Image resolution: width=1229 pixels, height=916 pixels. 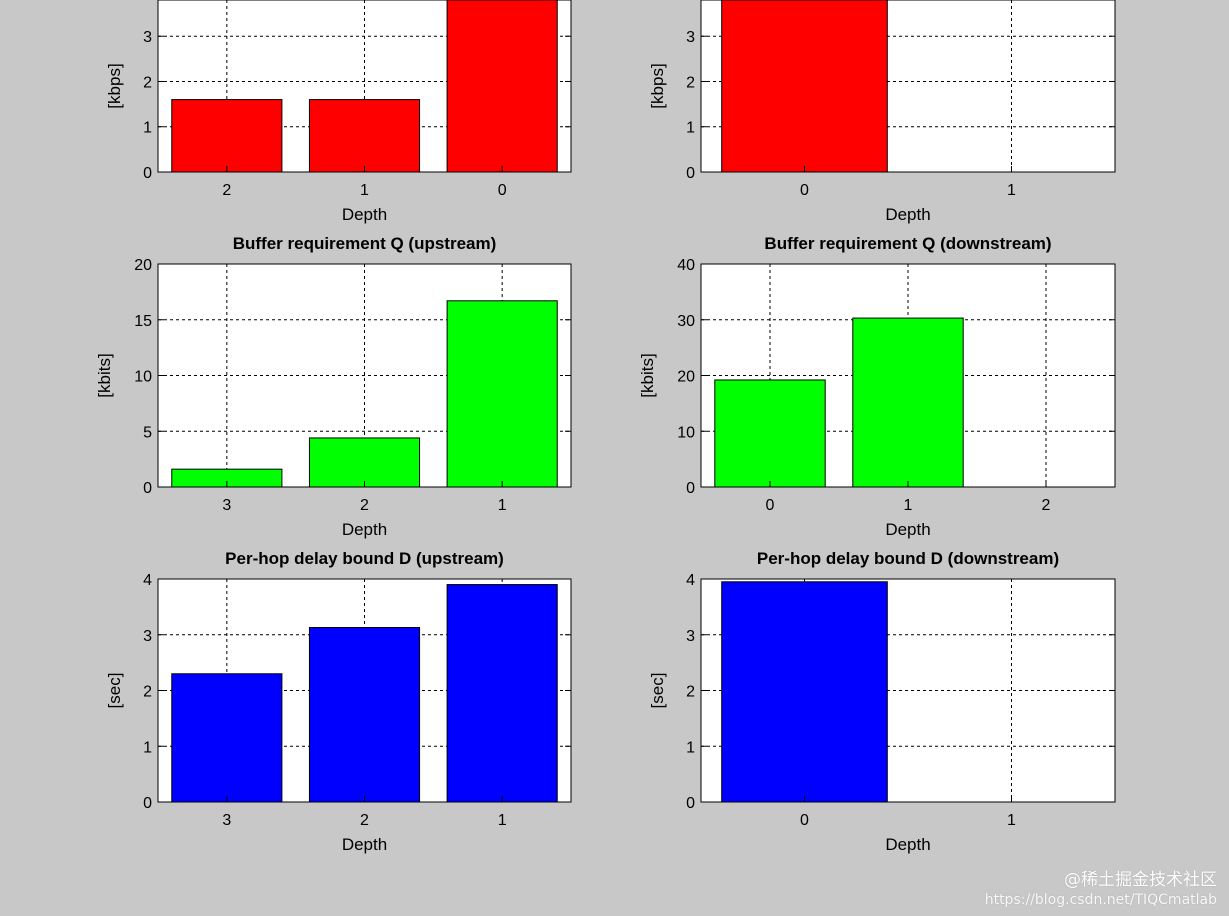 What do you see at coordinates (365, 243) in the screenshot?
I see `chart-title: Buffer requirement Q (upstream)` at bounding box center [365, 243].